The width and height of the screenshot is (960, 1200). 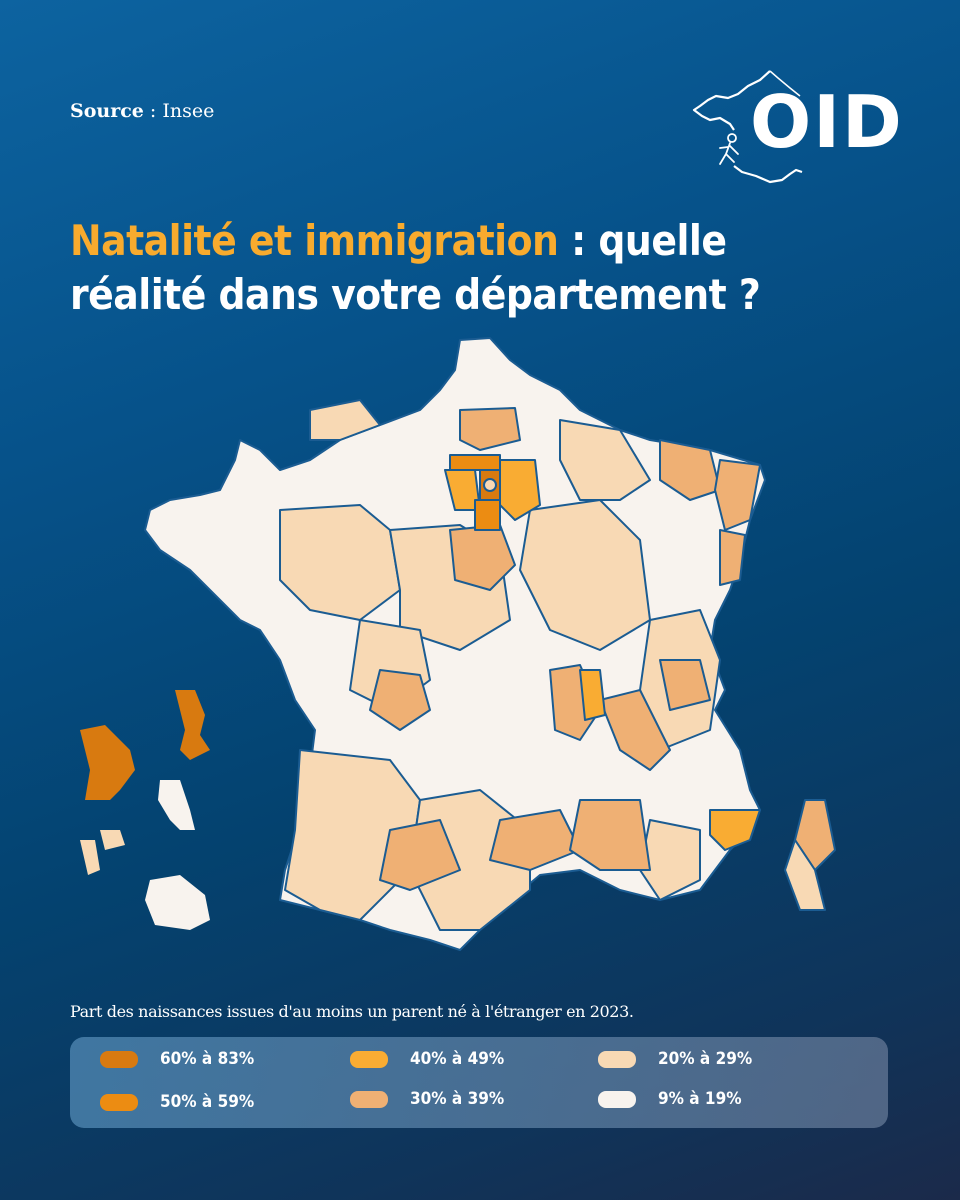 I want to click on dept-alpes-maritimes, so click(x=735, y=830).